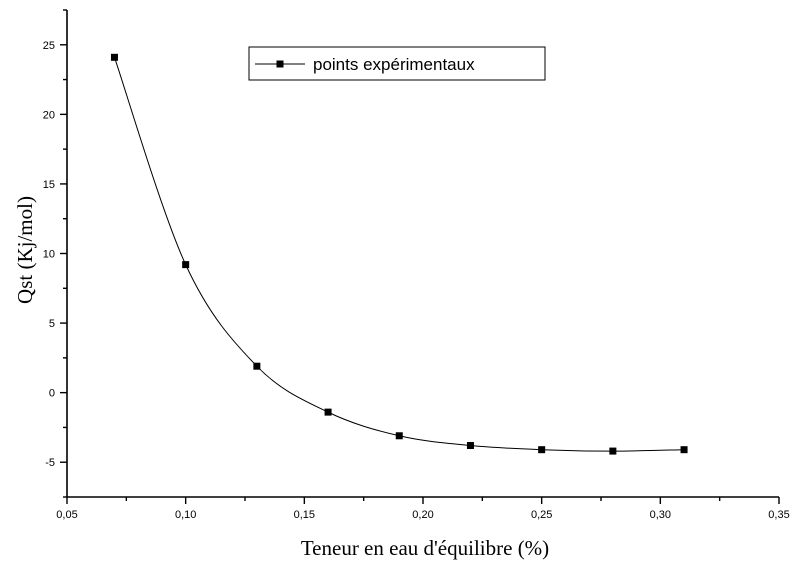 The width and height of the screenshot is (793, 565). What do you see at coordinates (25, 250) in the screenshot?
I see `y-axis-title: Qst (Kj/mol)` at bounding box center [25, 250].